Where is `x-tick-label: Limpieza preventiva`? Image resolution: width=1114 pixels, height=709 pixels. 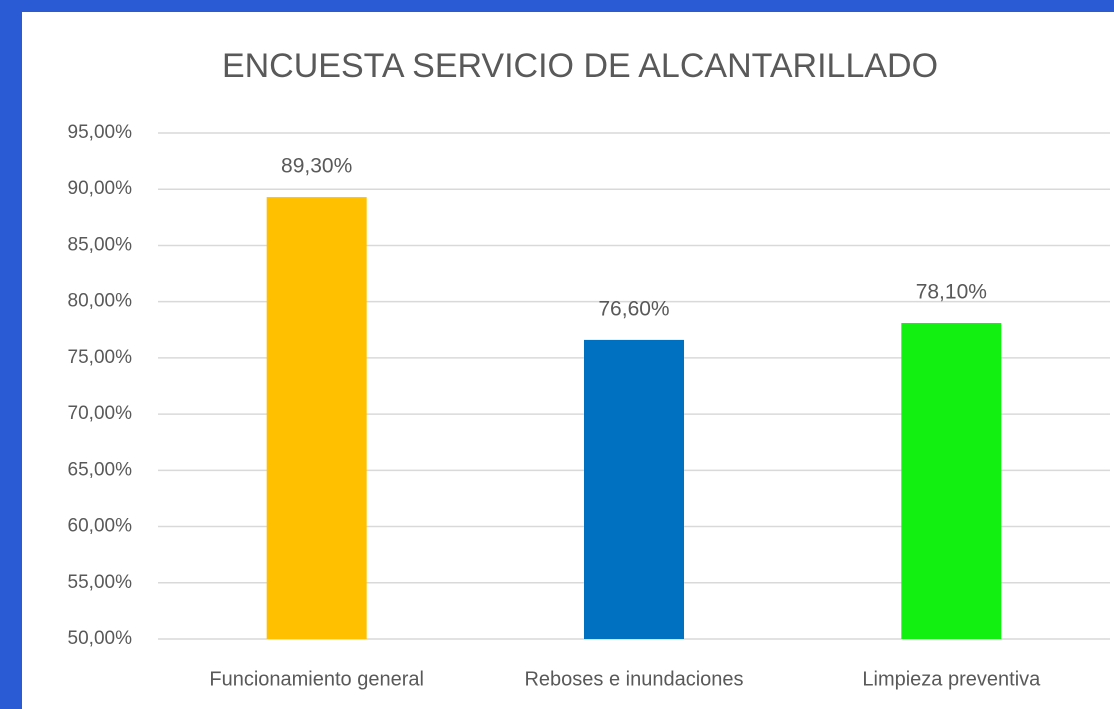 x-tick-label: Limpieza preventiva is located at coordinates (951, 679).